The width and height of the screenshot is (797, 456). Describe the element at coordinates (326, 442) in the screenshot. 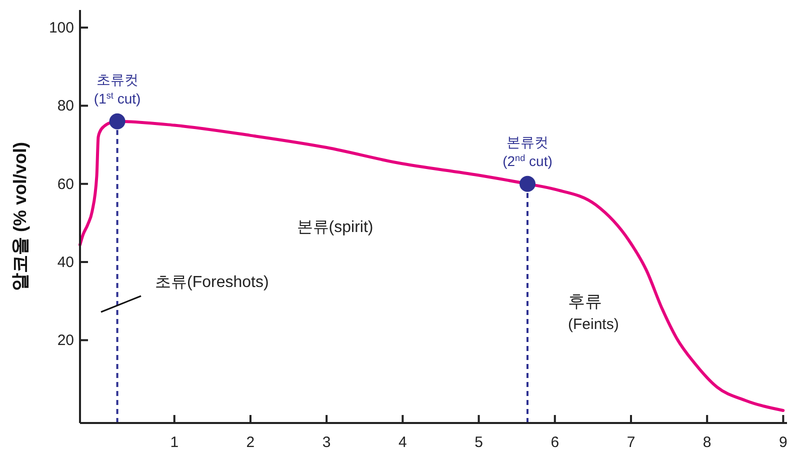

I see `x-tick-label: 3` at that location.